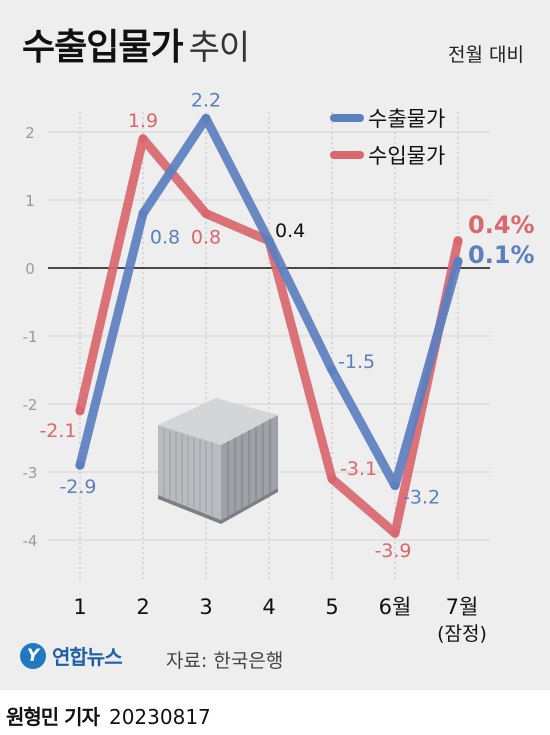  Describe the element at coordinates (206, 238) in the screenshot. I see `data-label-import: 0.8` at that location.